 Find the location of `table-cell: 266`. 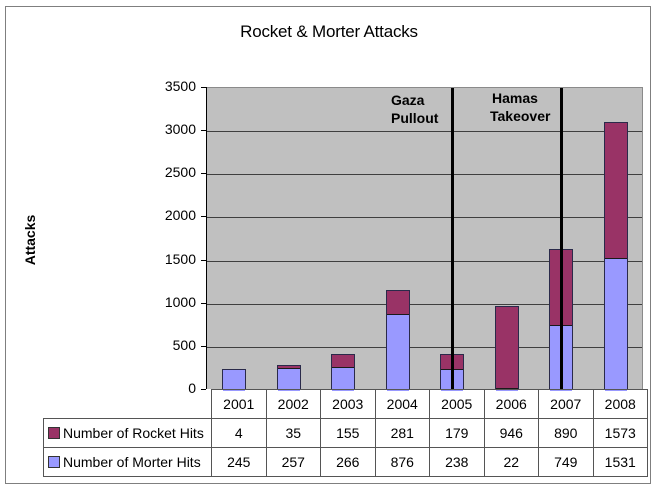

table-cell: 266 is located at coordinates (348, 462).